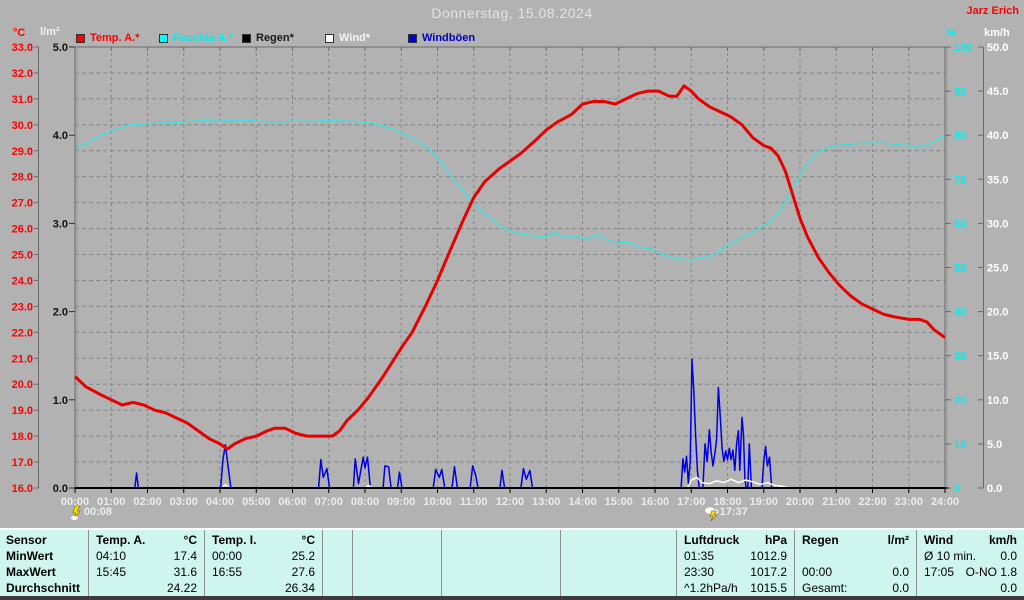 Image resolution: width=1024 pixels, height=600 pixels. I want to click on lightning-down-icon, so click(75, 513).